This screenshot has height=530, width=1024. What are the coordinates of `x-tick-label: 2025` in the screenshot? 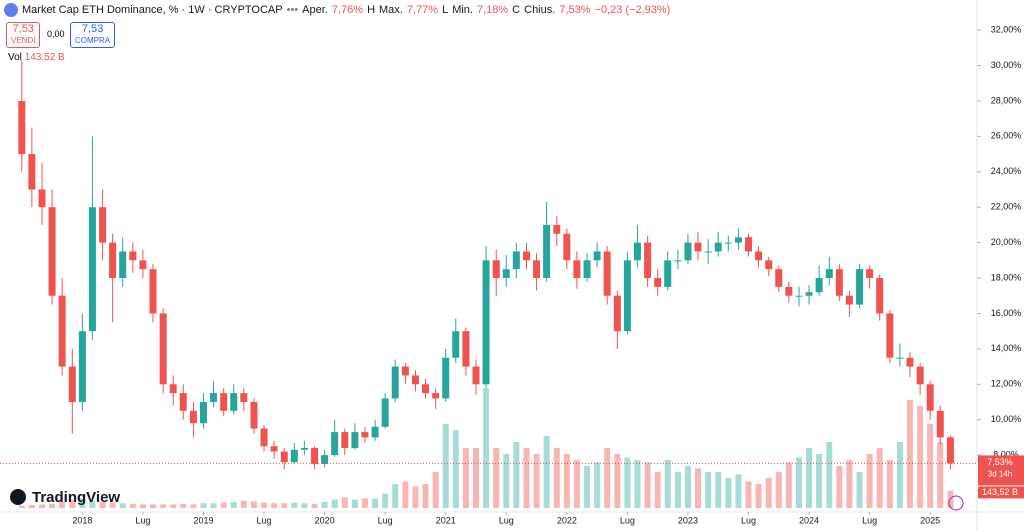 It's located at (930, 520).